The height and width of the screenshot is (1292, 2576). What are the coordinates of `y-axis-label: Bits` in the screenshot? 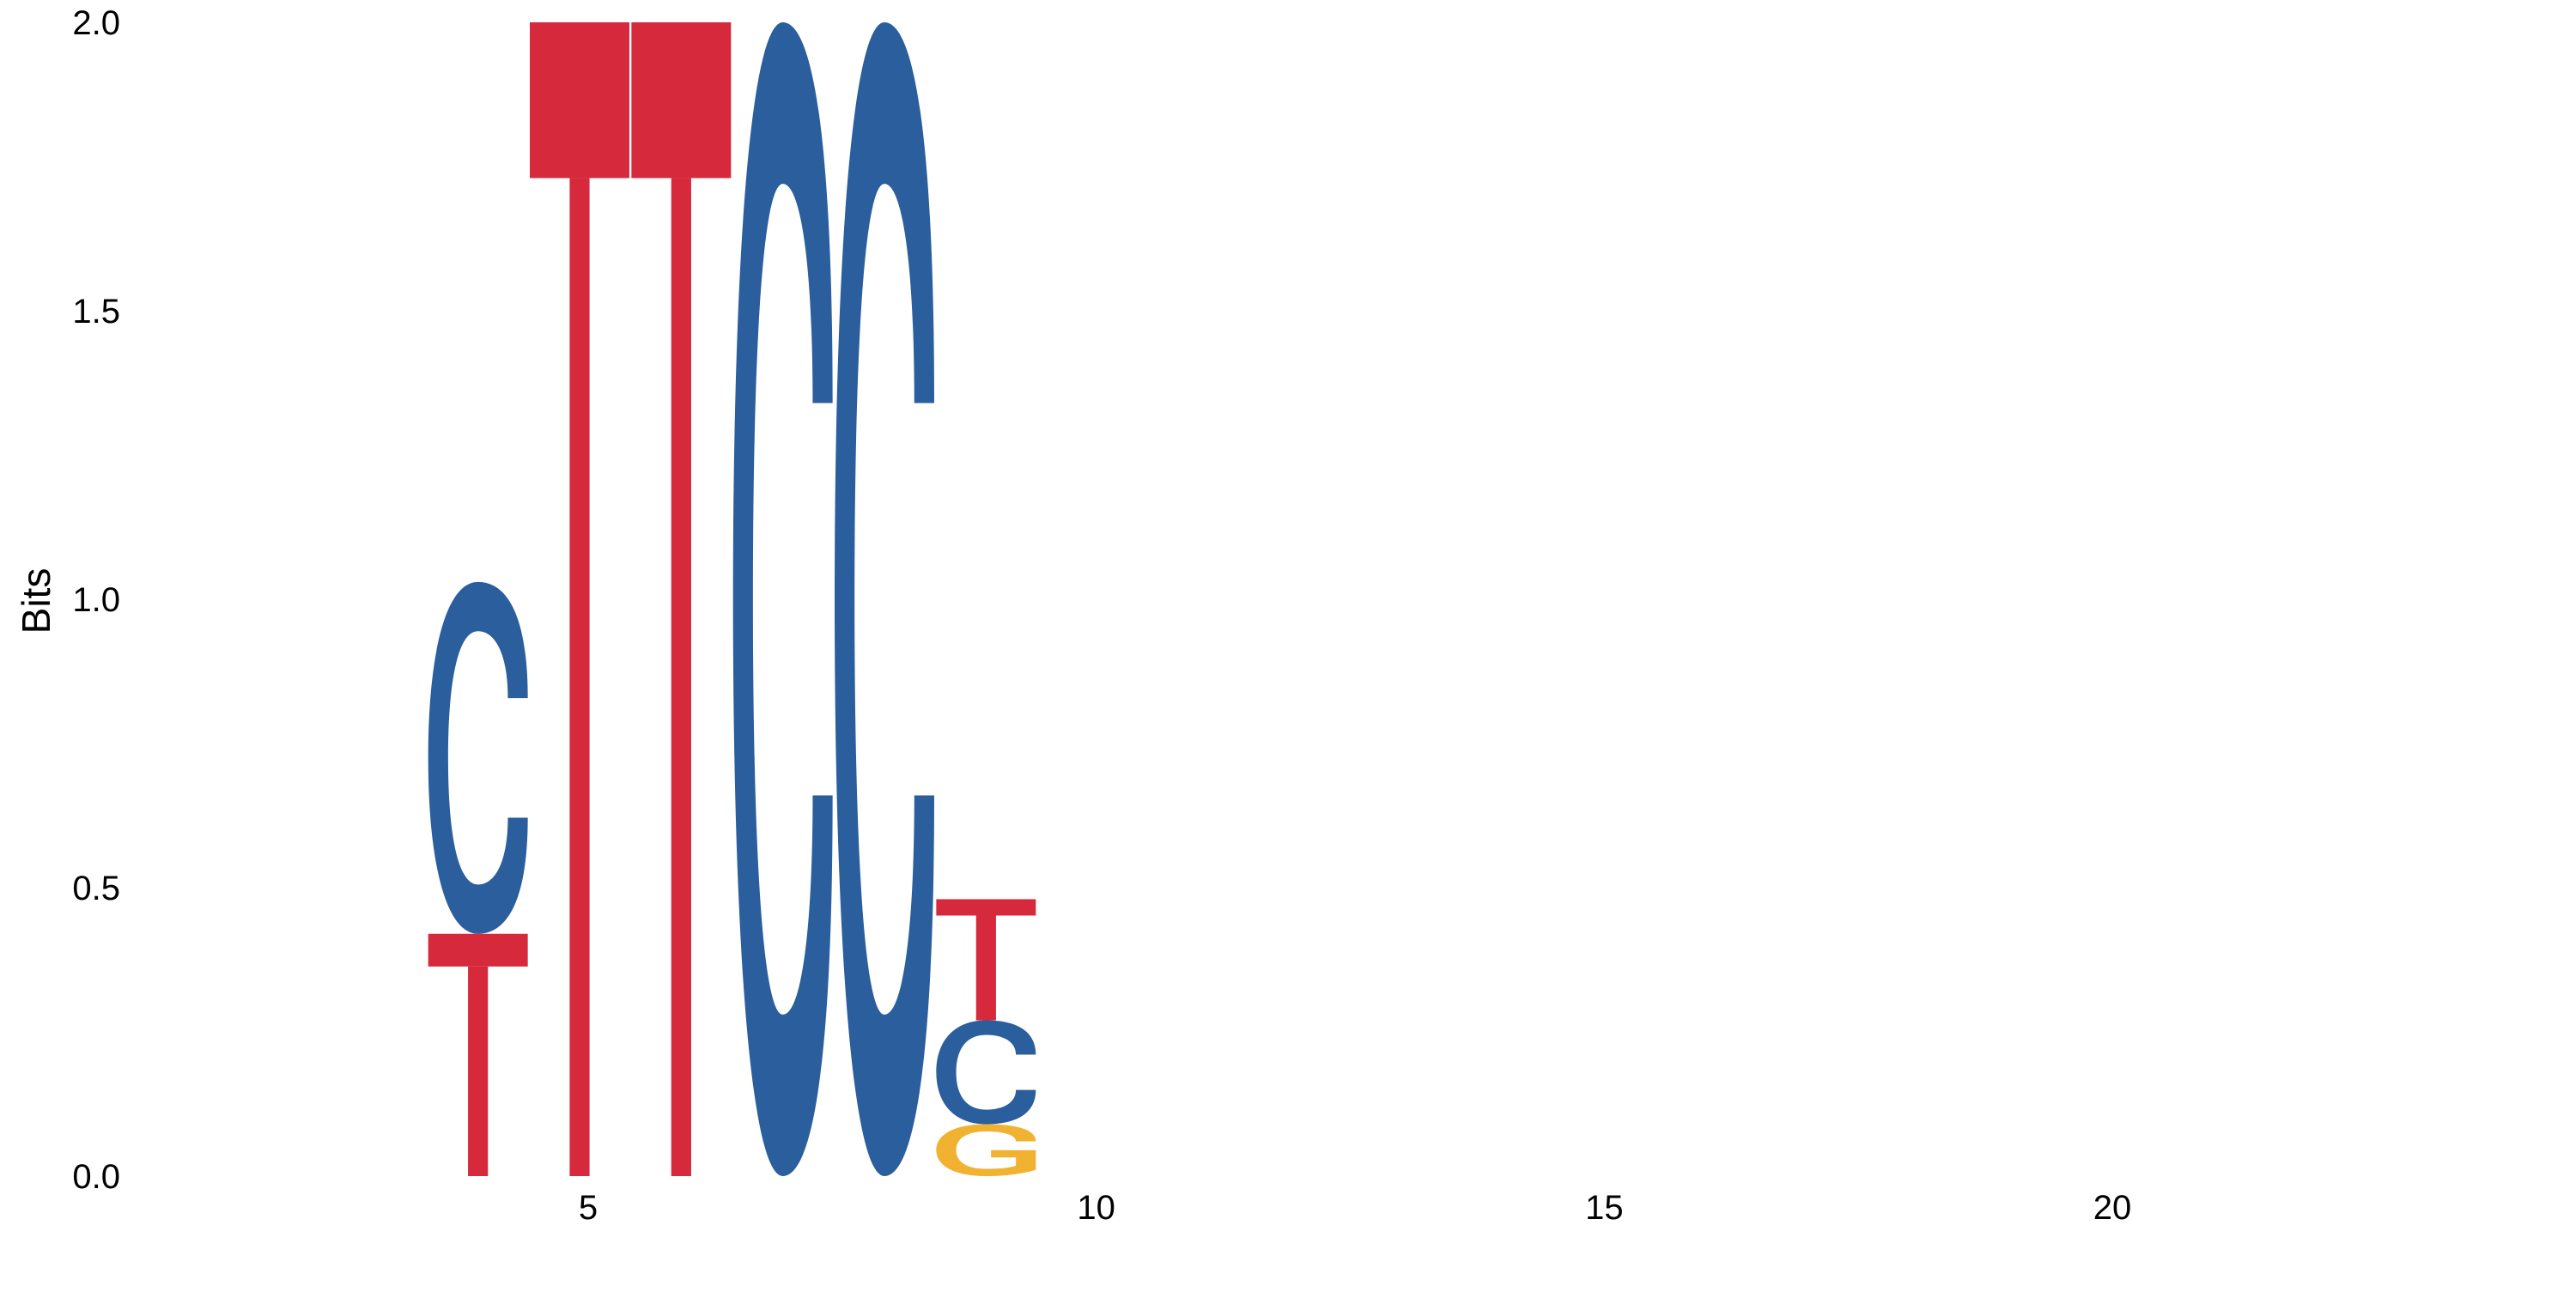 It's located at (36, 601).